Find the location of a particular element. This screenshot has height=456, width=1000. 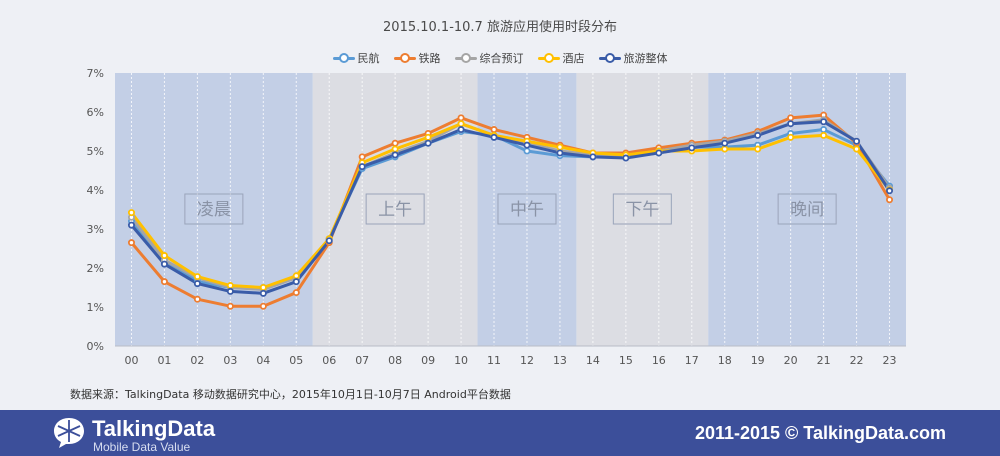

legend-item: 旅游整体 is located at coordinates (633, 58).